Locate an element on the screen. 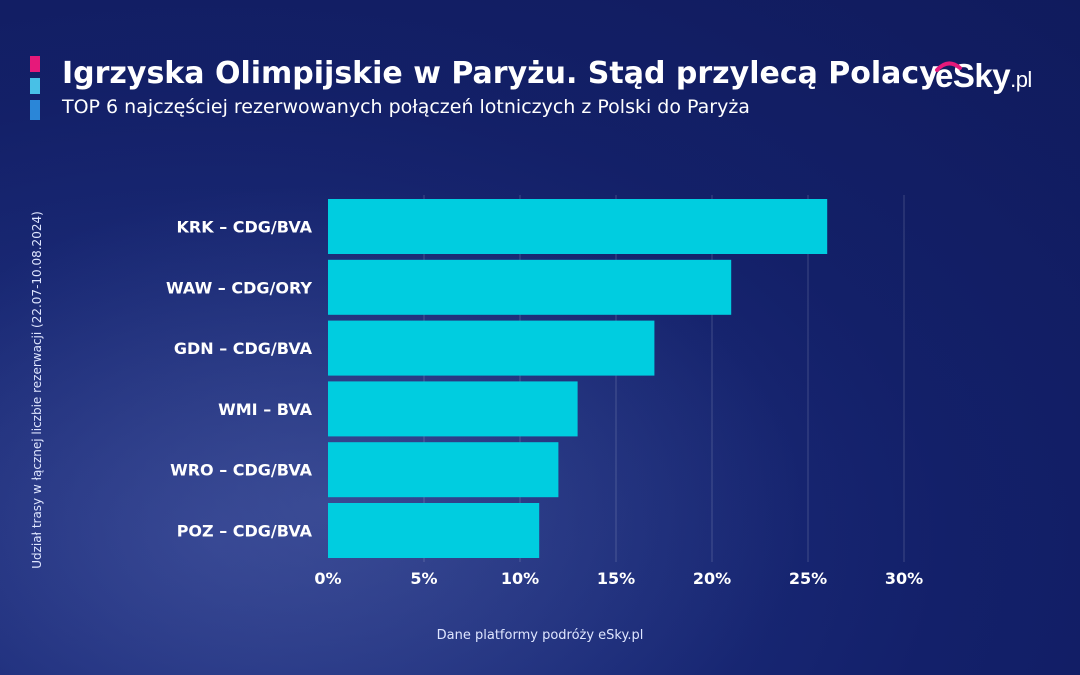 This screenshot has height=675, width=1080. accent-bar-cyan is located at coordinates (35, 86).